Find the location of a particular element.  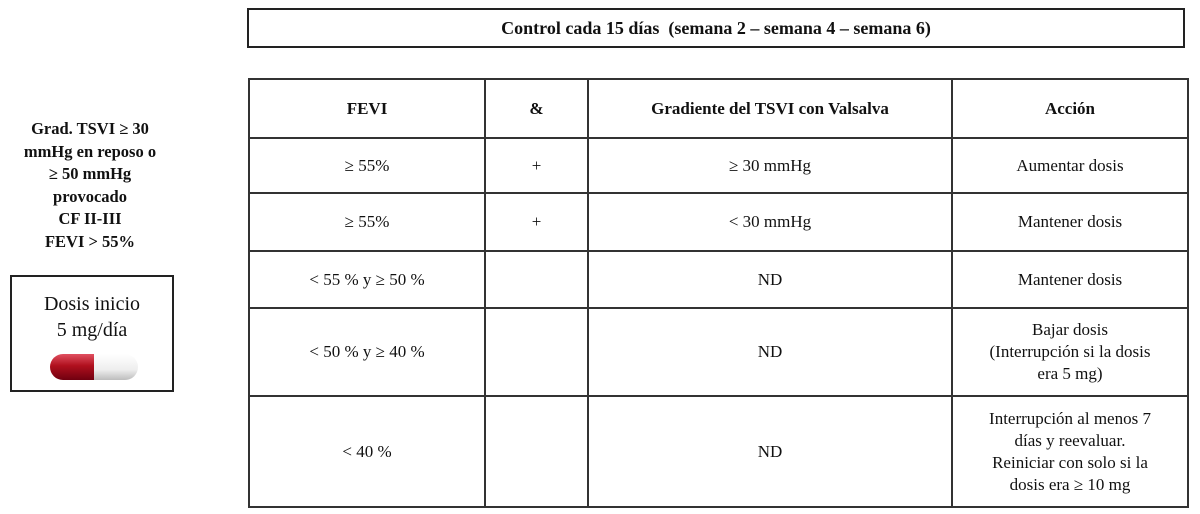

criteria-line: mmHg en reposo o is located at coordinates (90, 151).